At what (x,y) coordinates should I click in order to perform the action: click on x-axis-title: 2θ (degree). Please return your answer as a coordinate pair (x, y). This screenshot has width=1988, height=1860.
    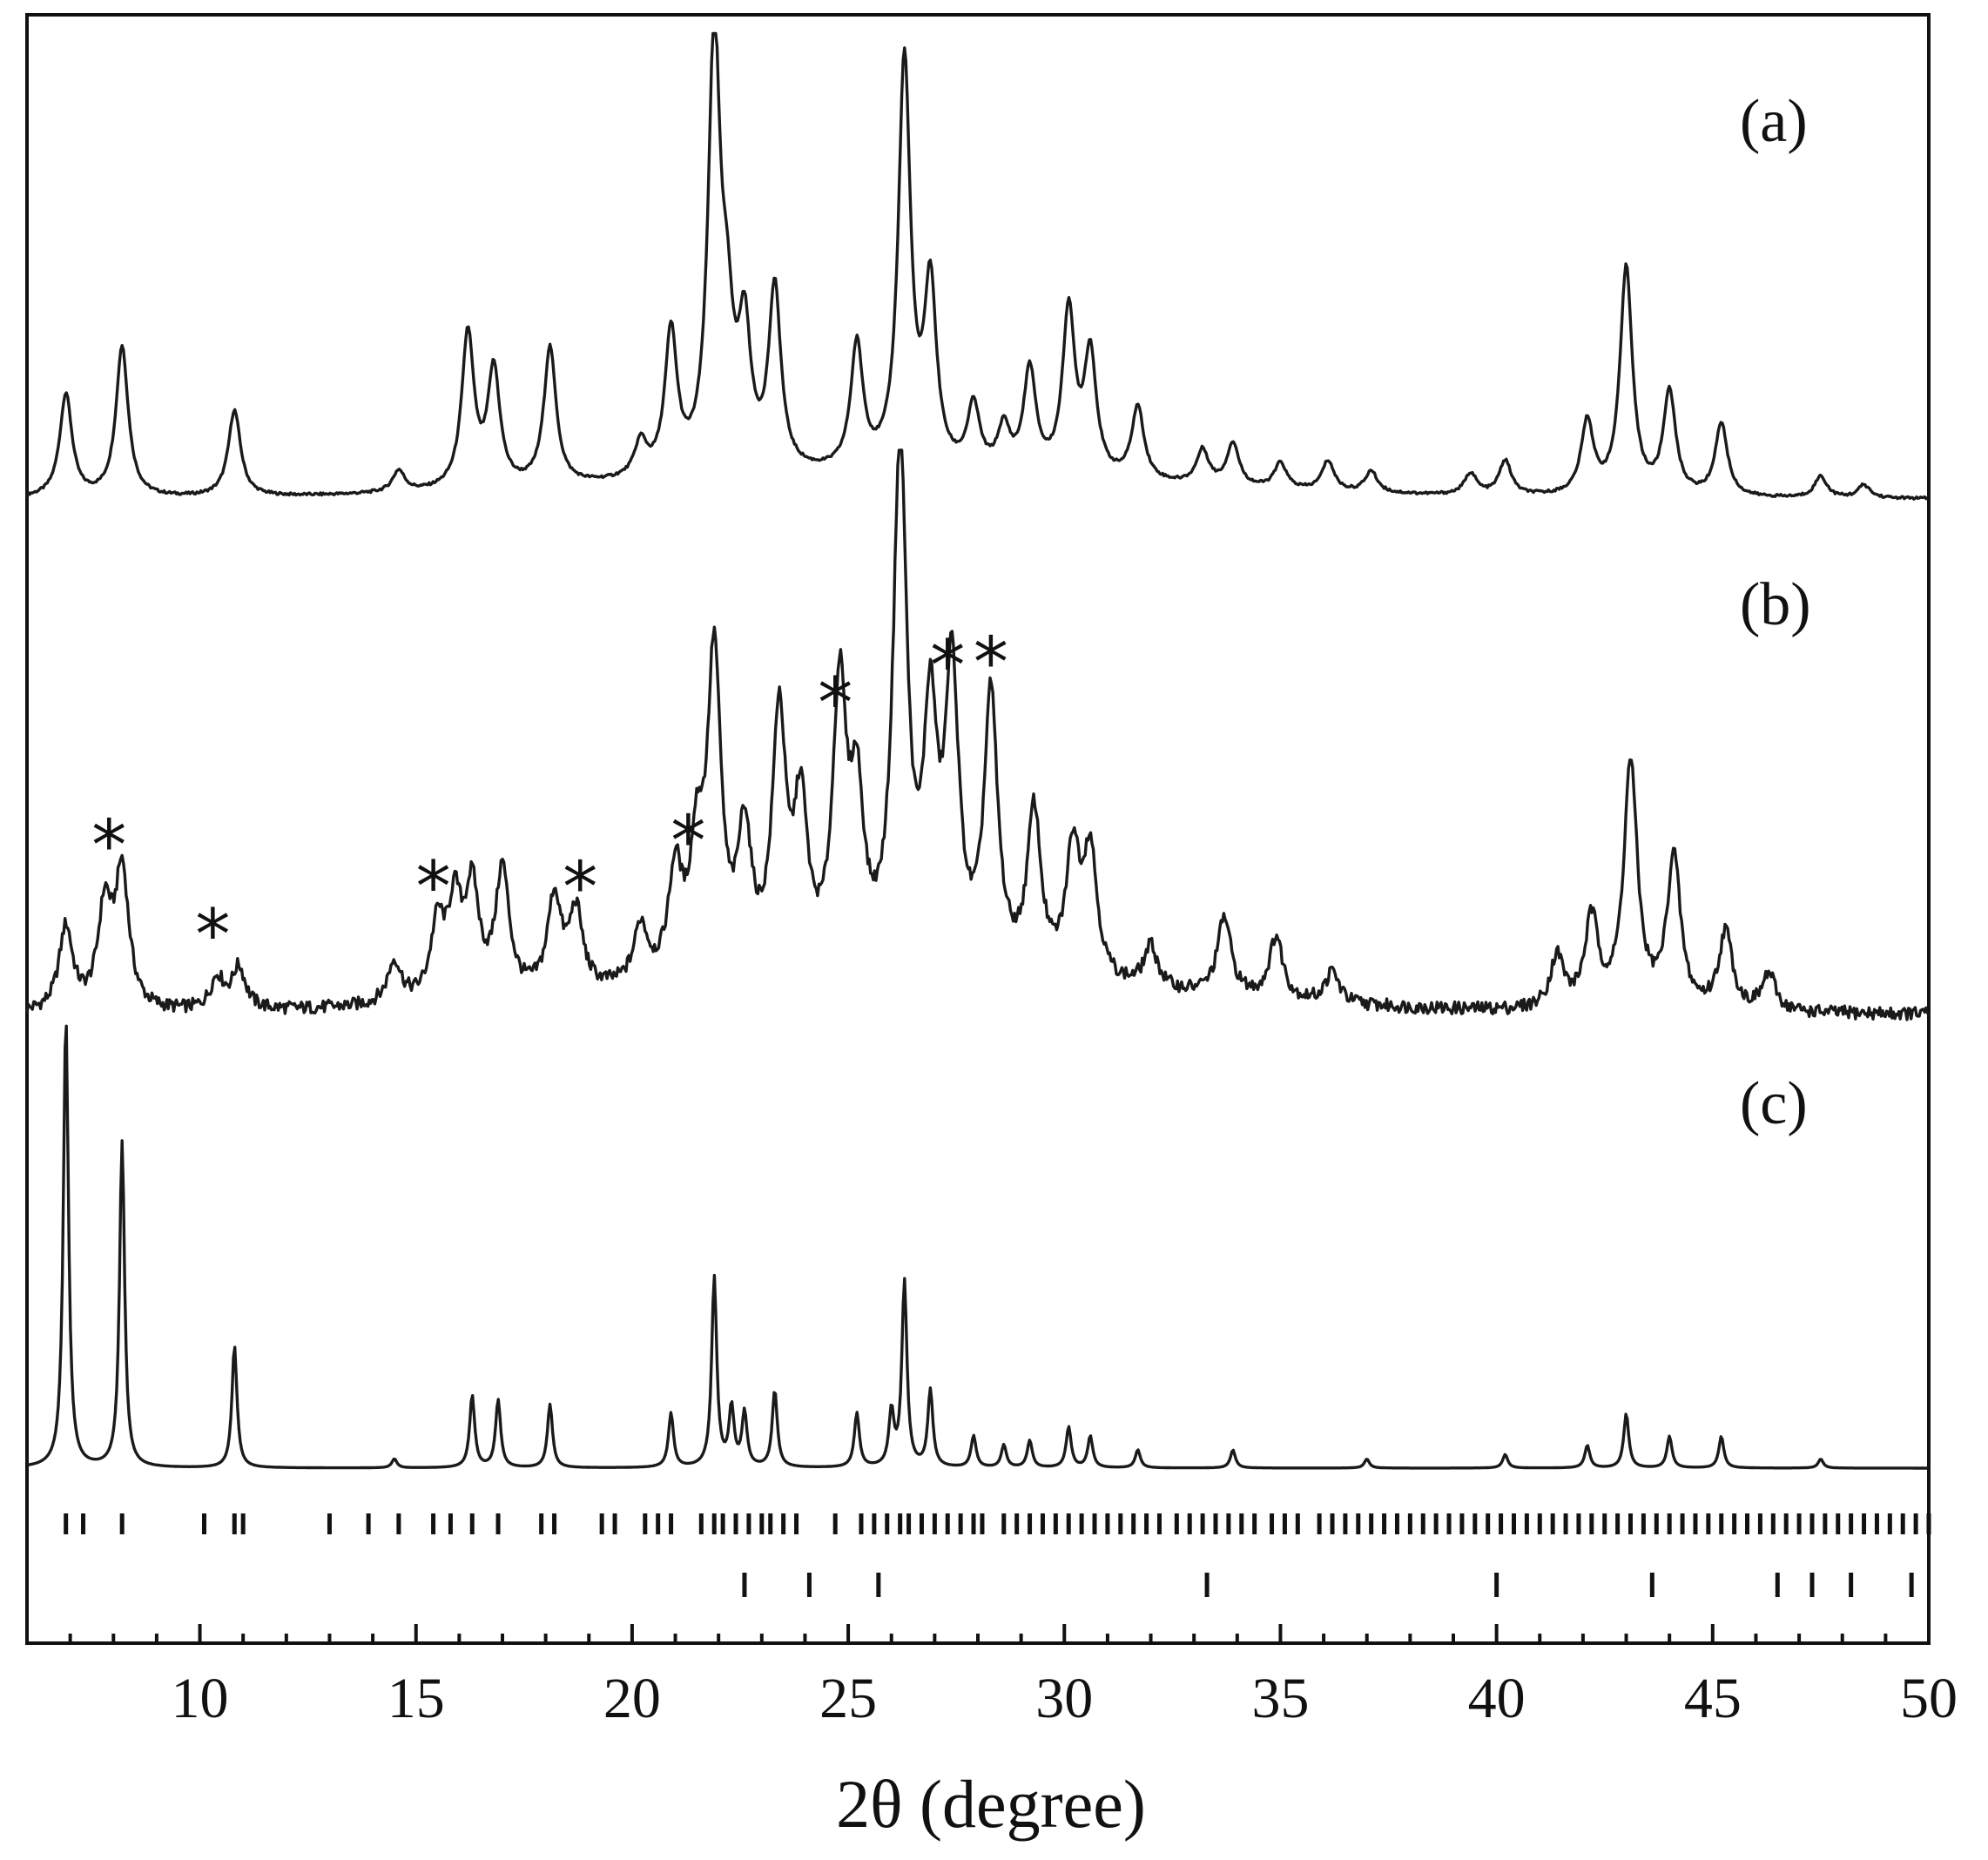
    Looking at the image, I should click on (991, 1804).